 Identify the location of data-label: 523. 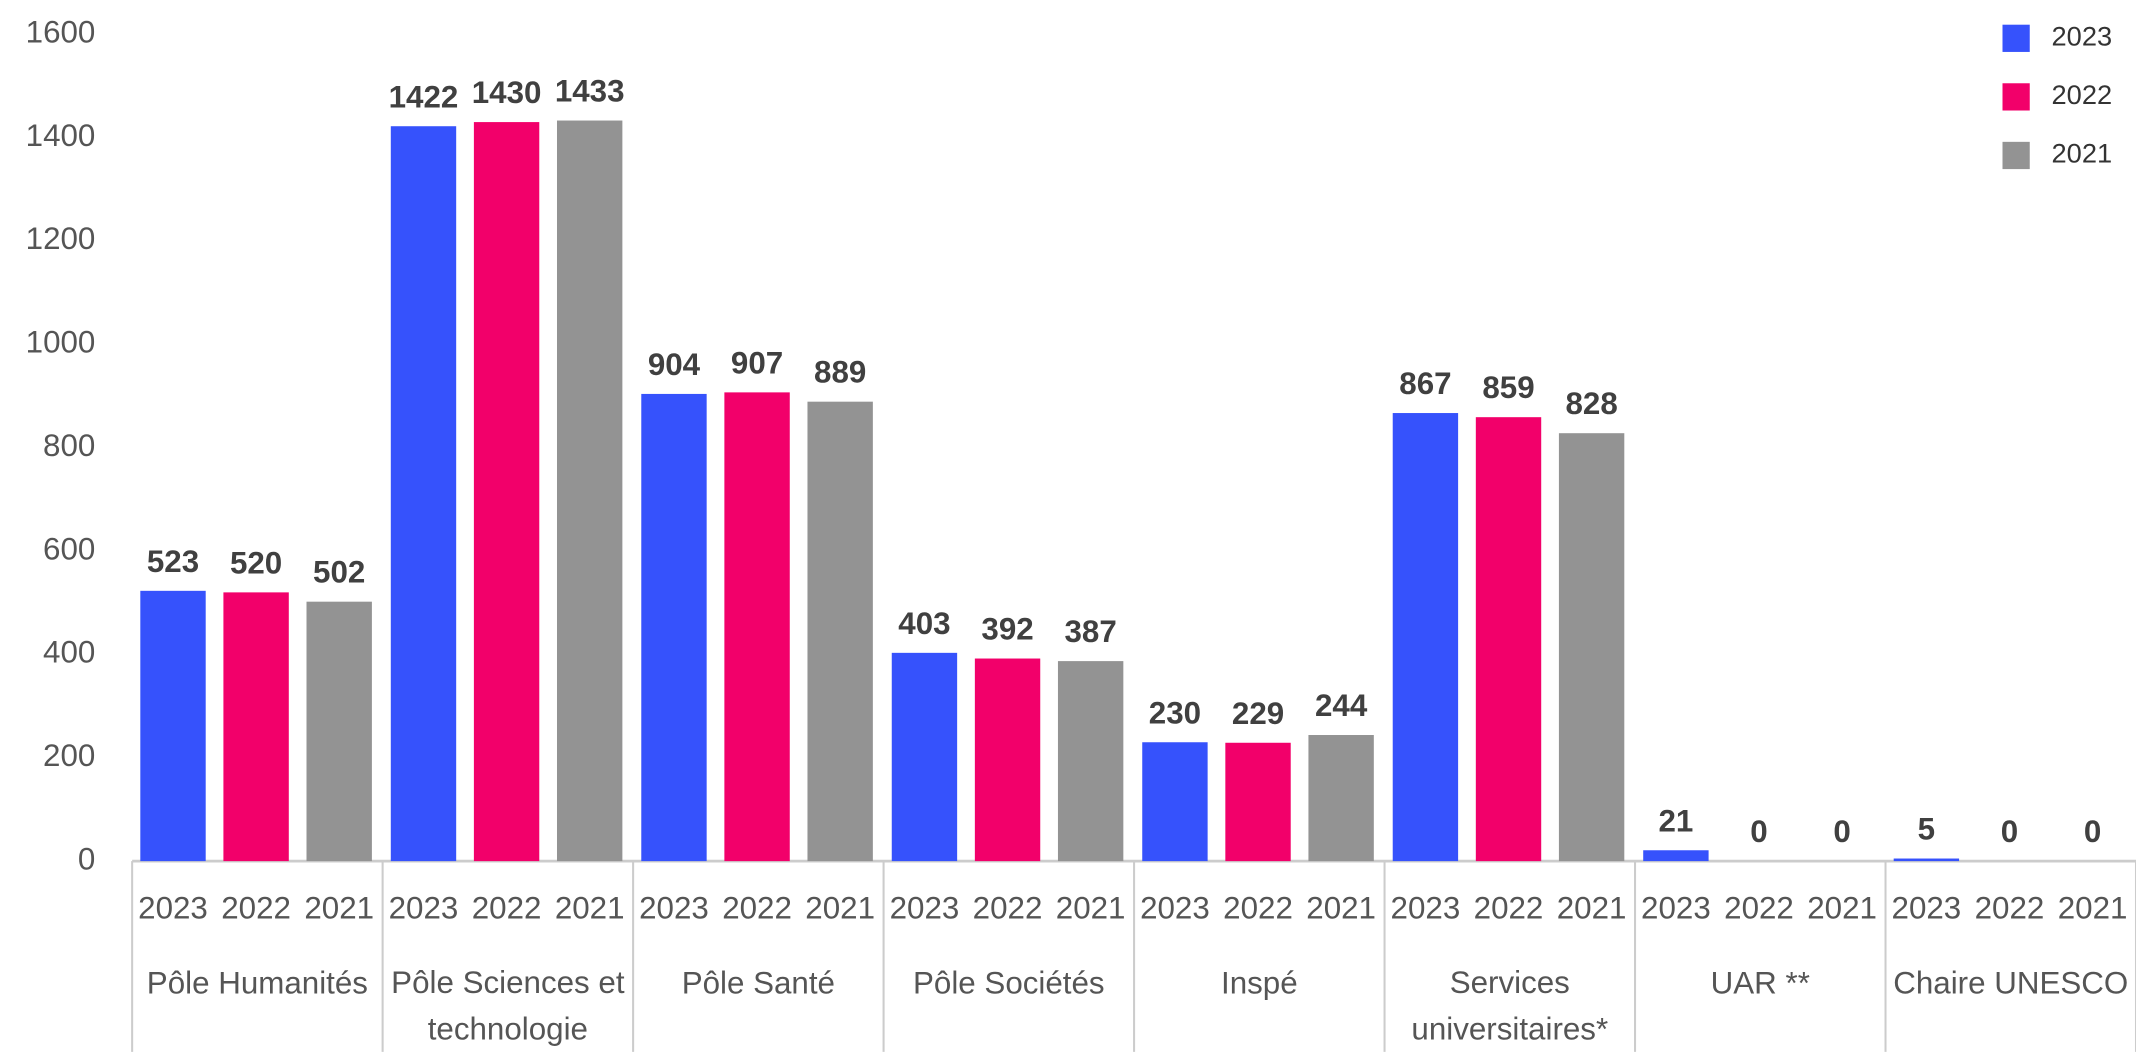
(173, 561).